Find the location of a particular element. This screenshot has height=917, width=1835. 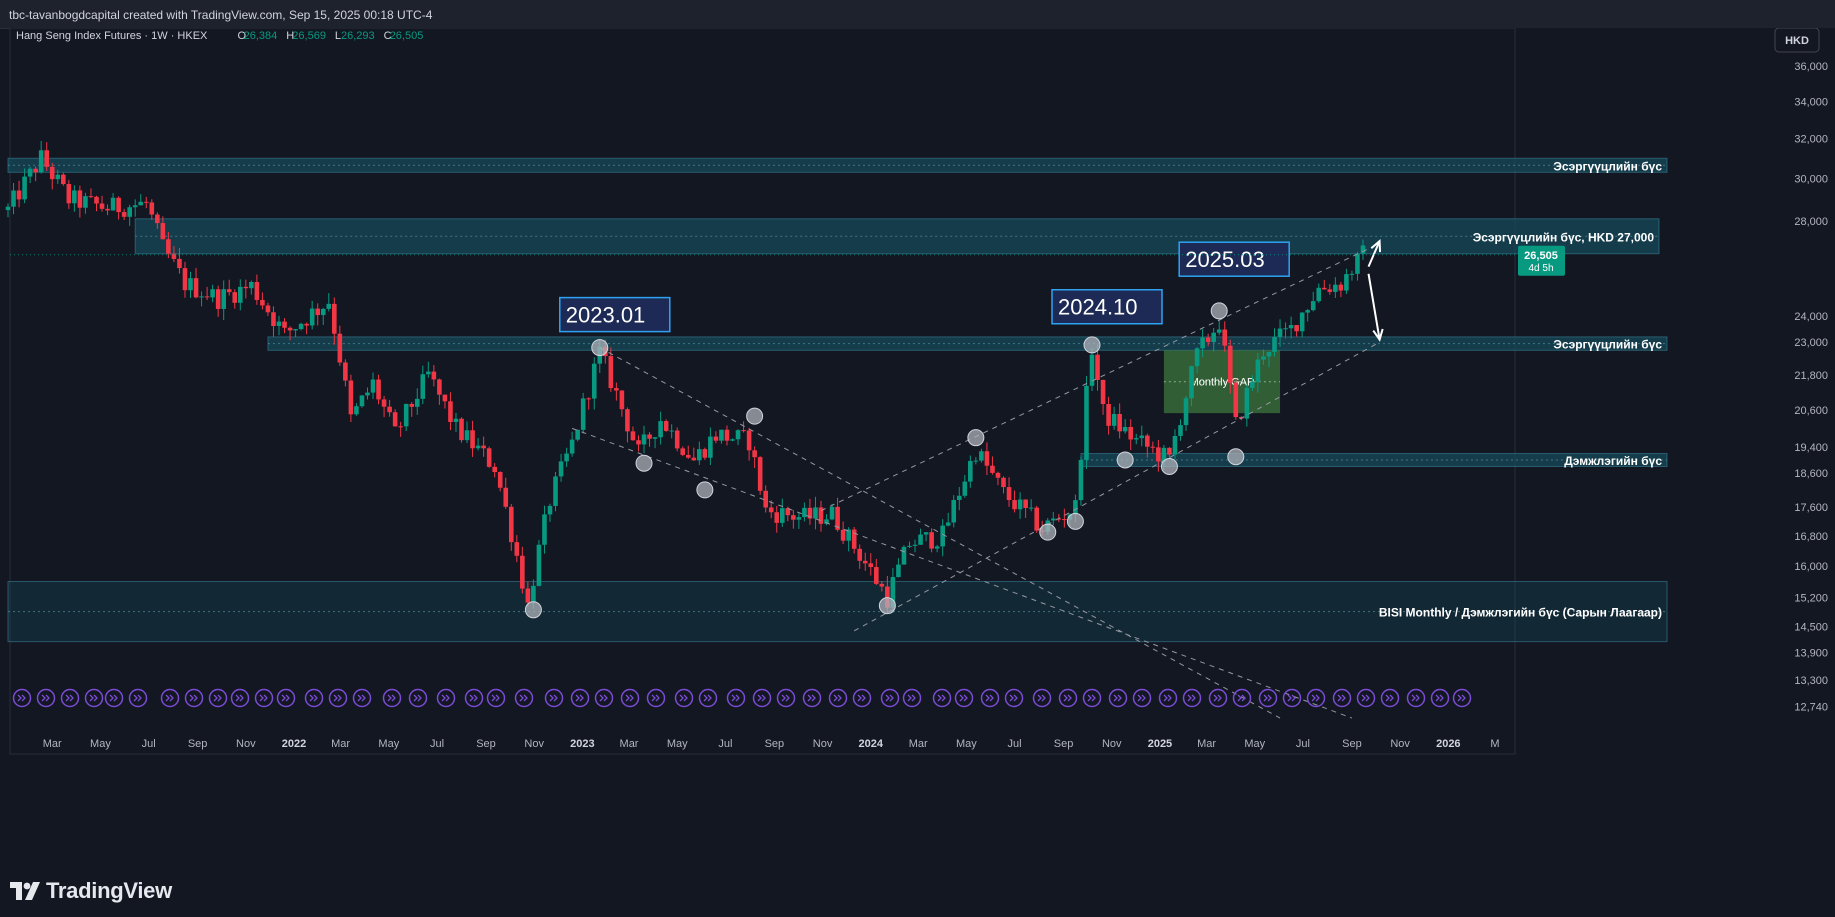

tradingview-brand: TradingView is located at coordinates (91, 891).